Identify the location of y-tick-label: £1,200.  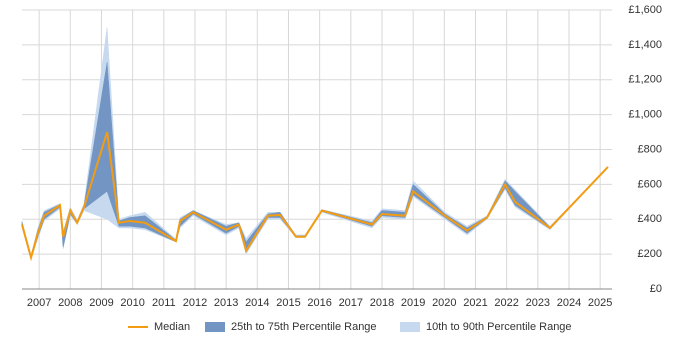
(645, 80).